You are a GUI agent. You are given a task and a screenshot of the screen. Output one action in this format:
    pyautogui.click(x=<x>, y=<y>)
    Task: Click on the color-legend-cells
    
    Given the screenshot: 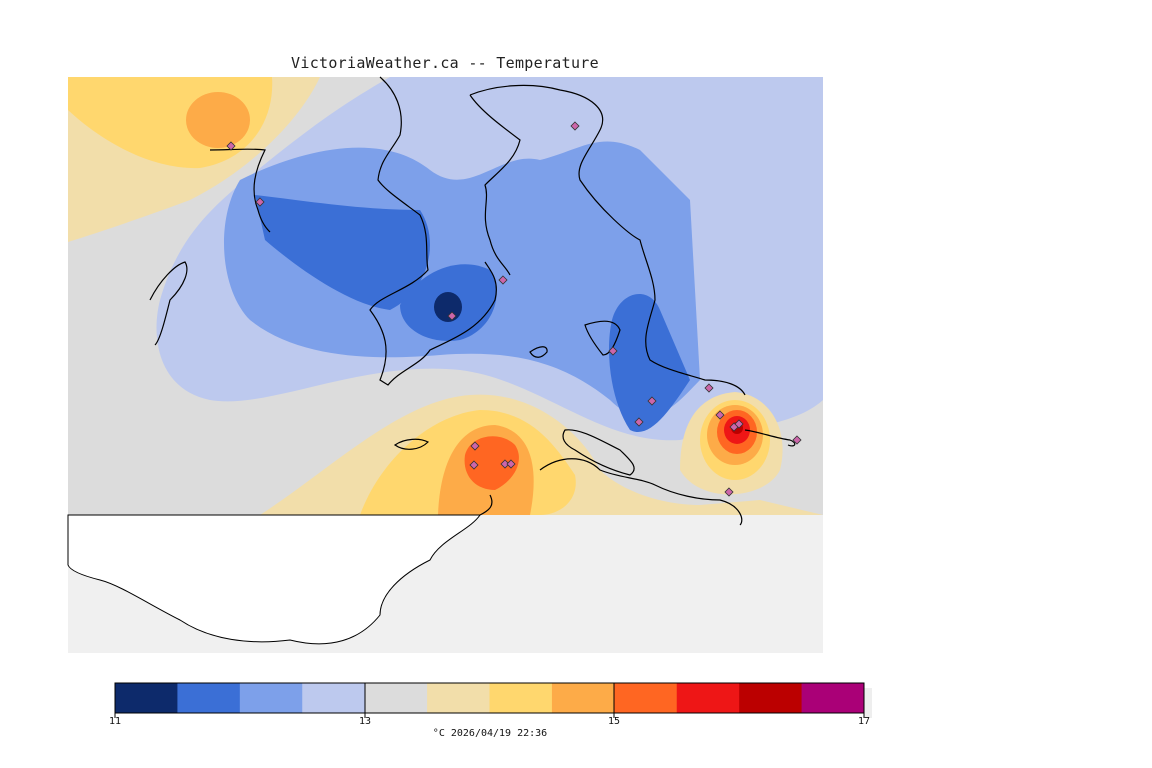 What is the action you would take?
    pyautogui.click(x=490, y=698)
    